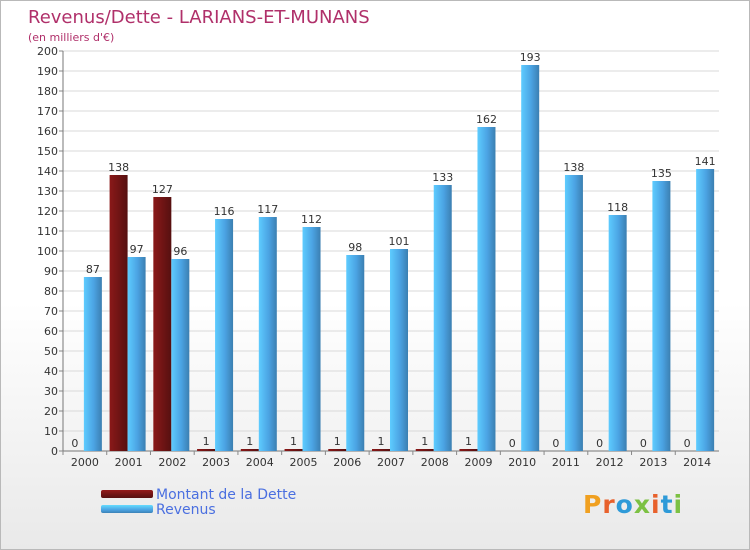  Describe the element at coordinates (162, 189) in the screenshot. I see `data-label-dette: 127` at that location.